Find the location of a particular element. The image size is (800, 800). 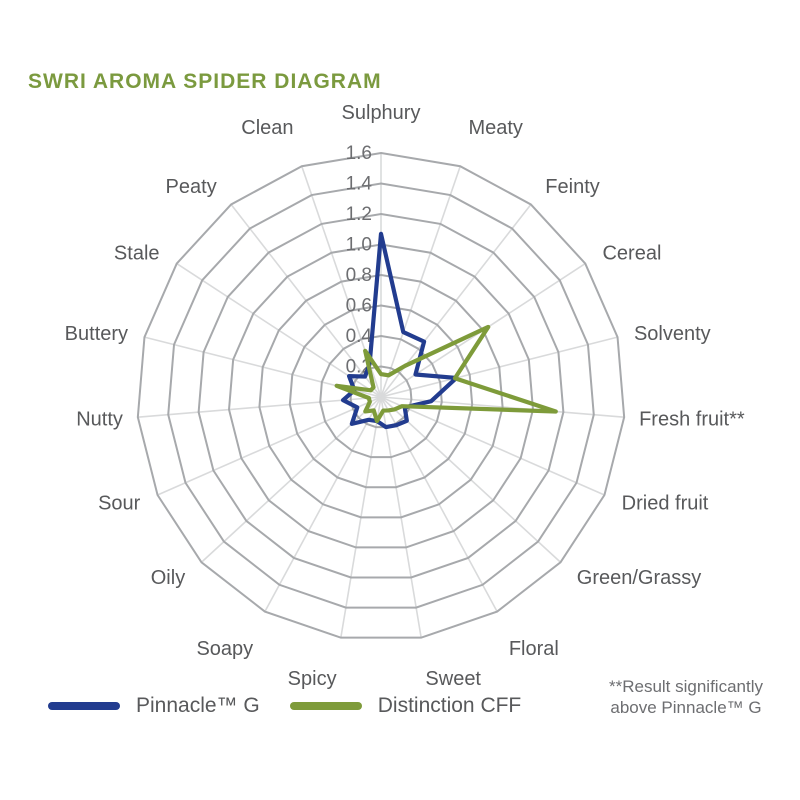

significance-footnote: **Result significantly above Pinnacle™ G is located at coordinates (686, 697).